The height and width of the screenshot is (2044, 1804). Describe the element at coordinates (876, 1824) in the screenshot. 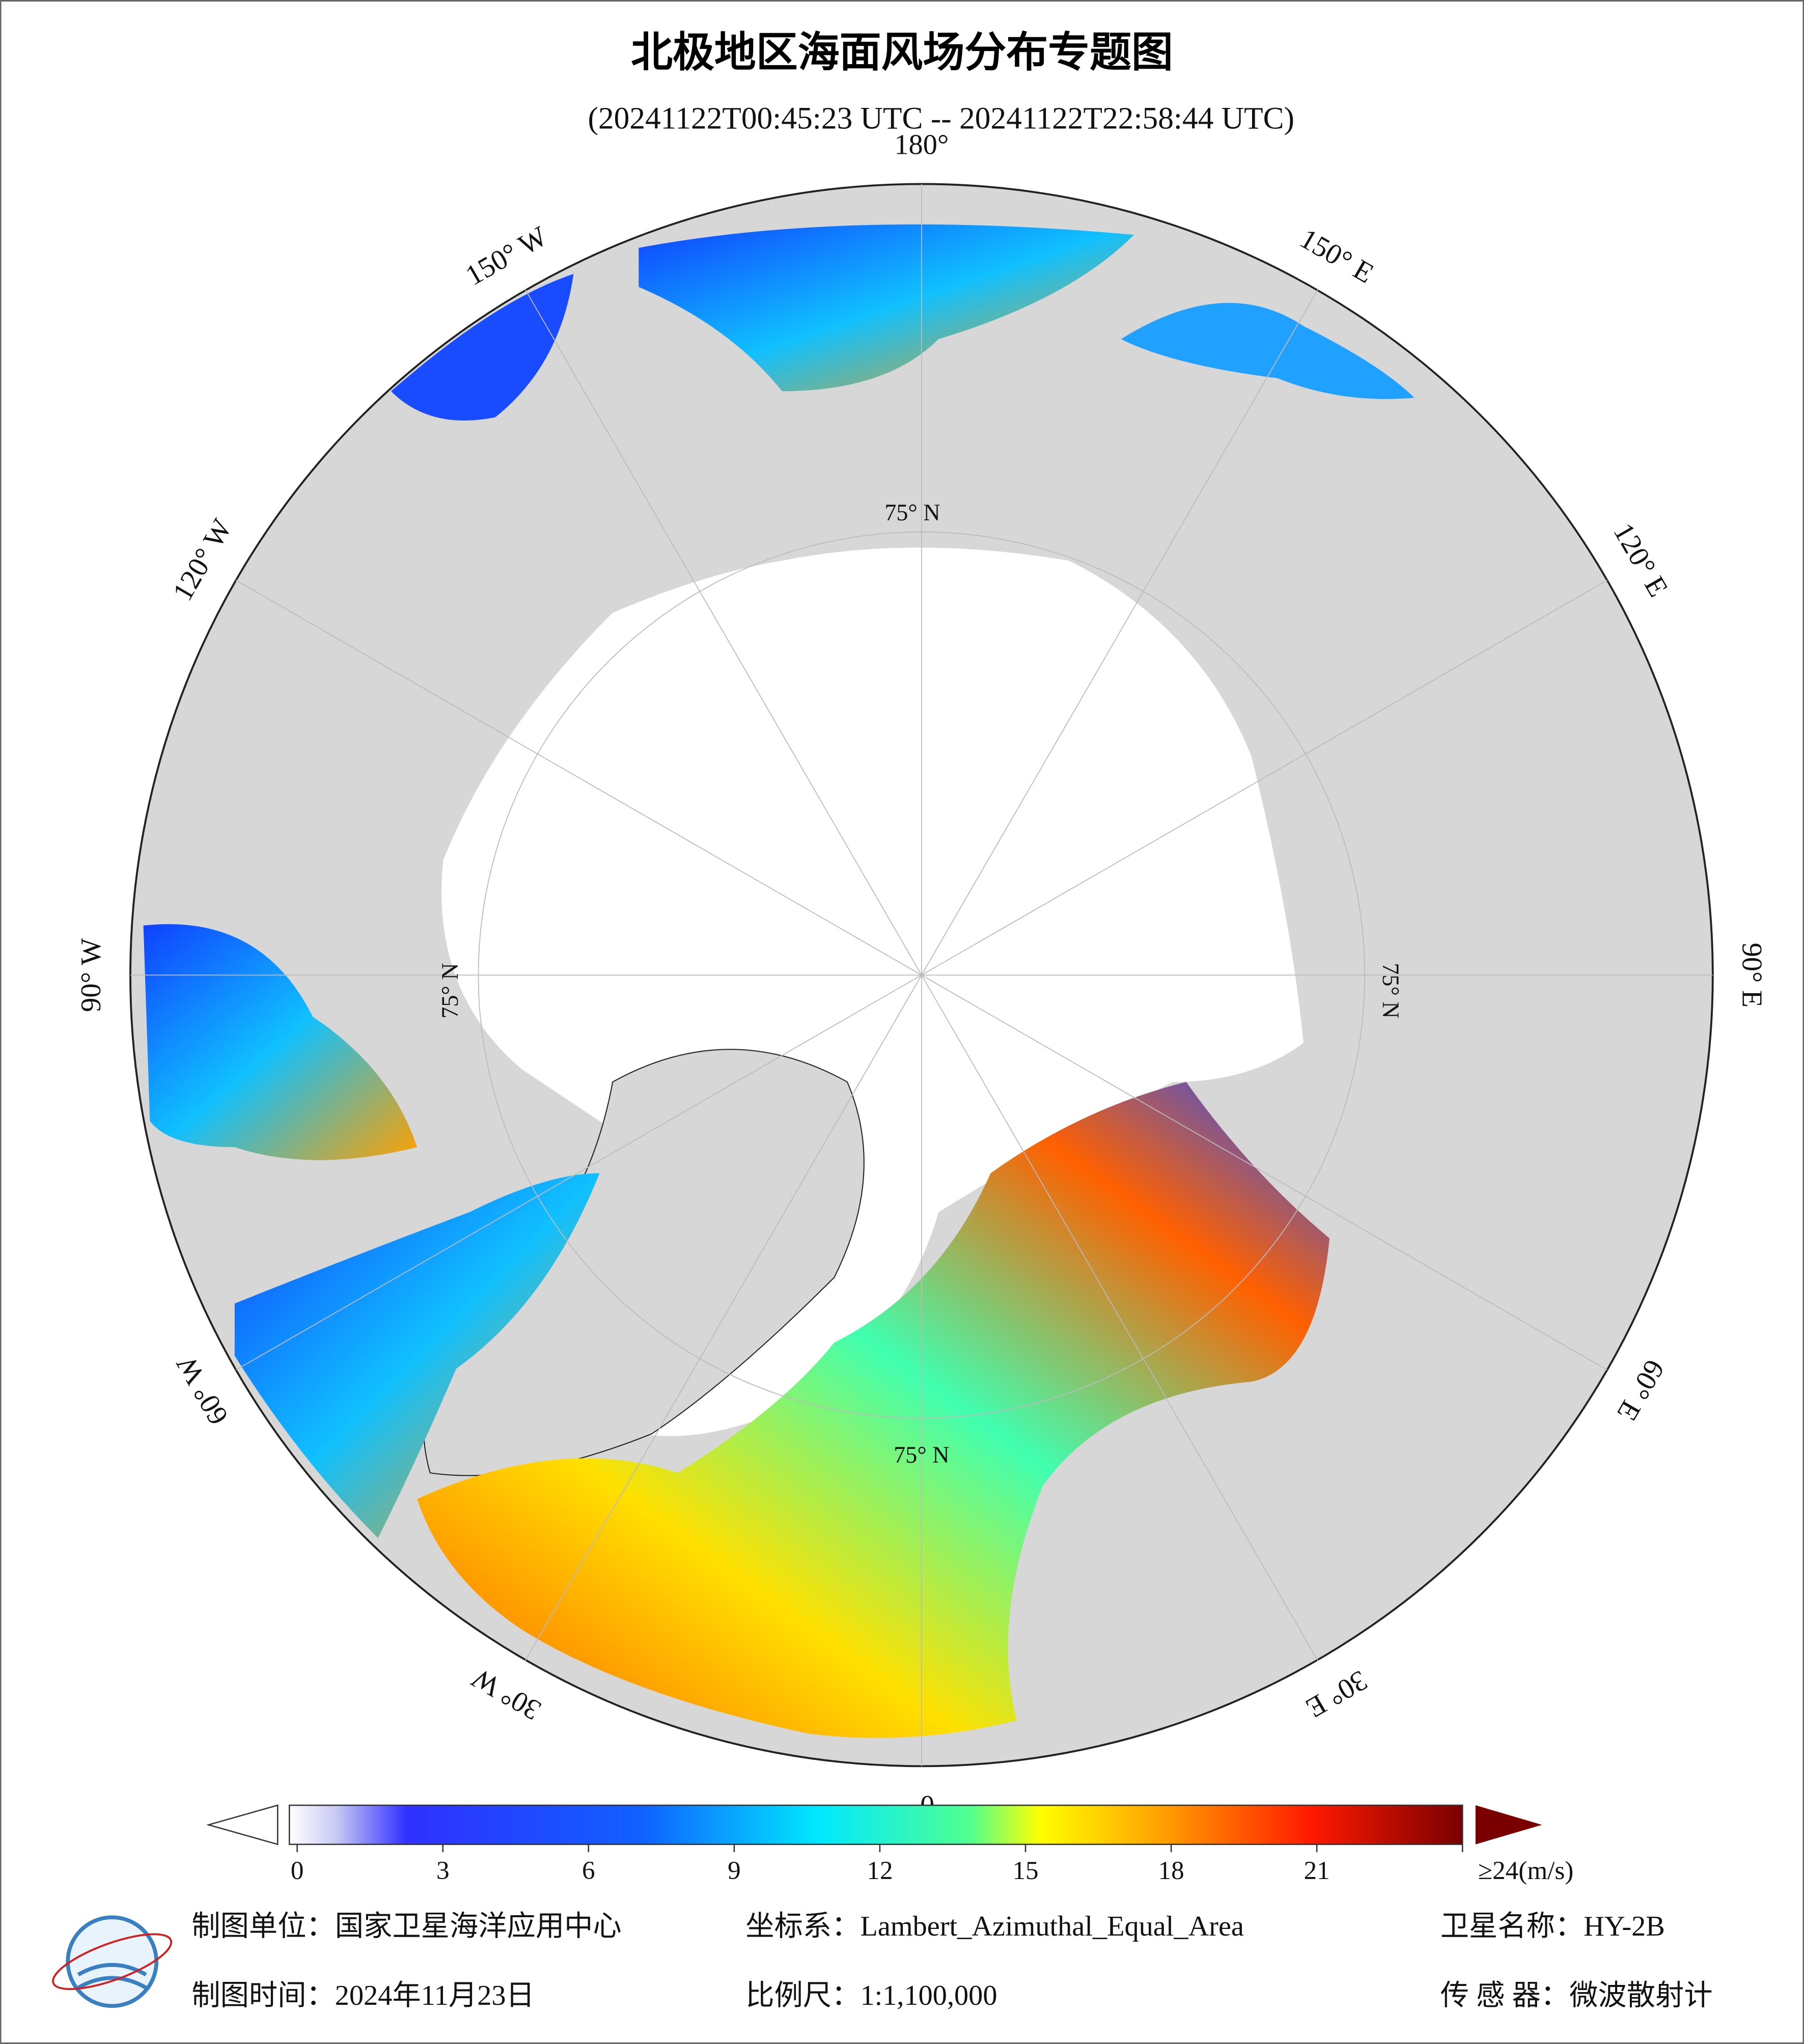

I see `colorbar` at that location.